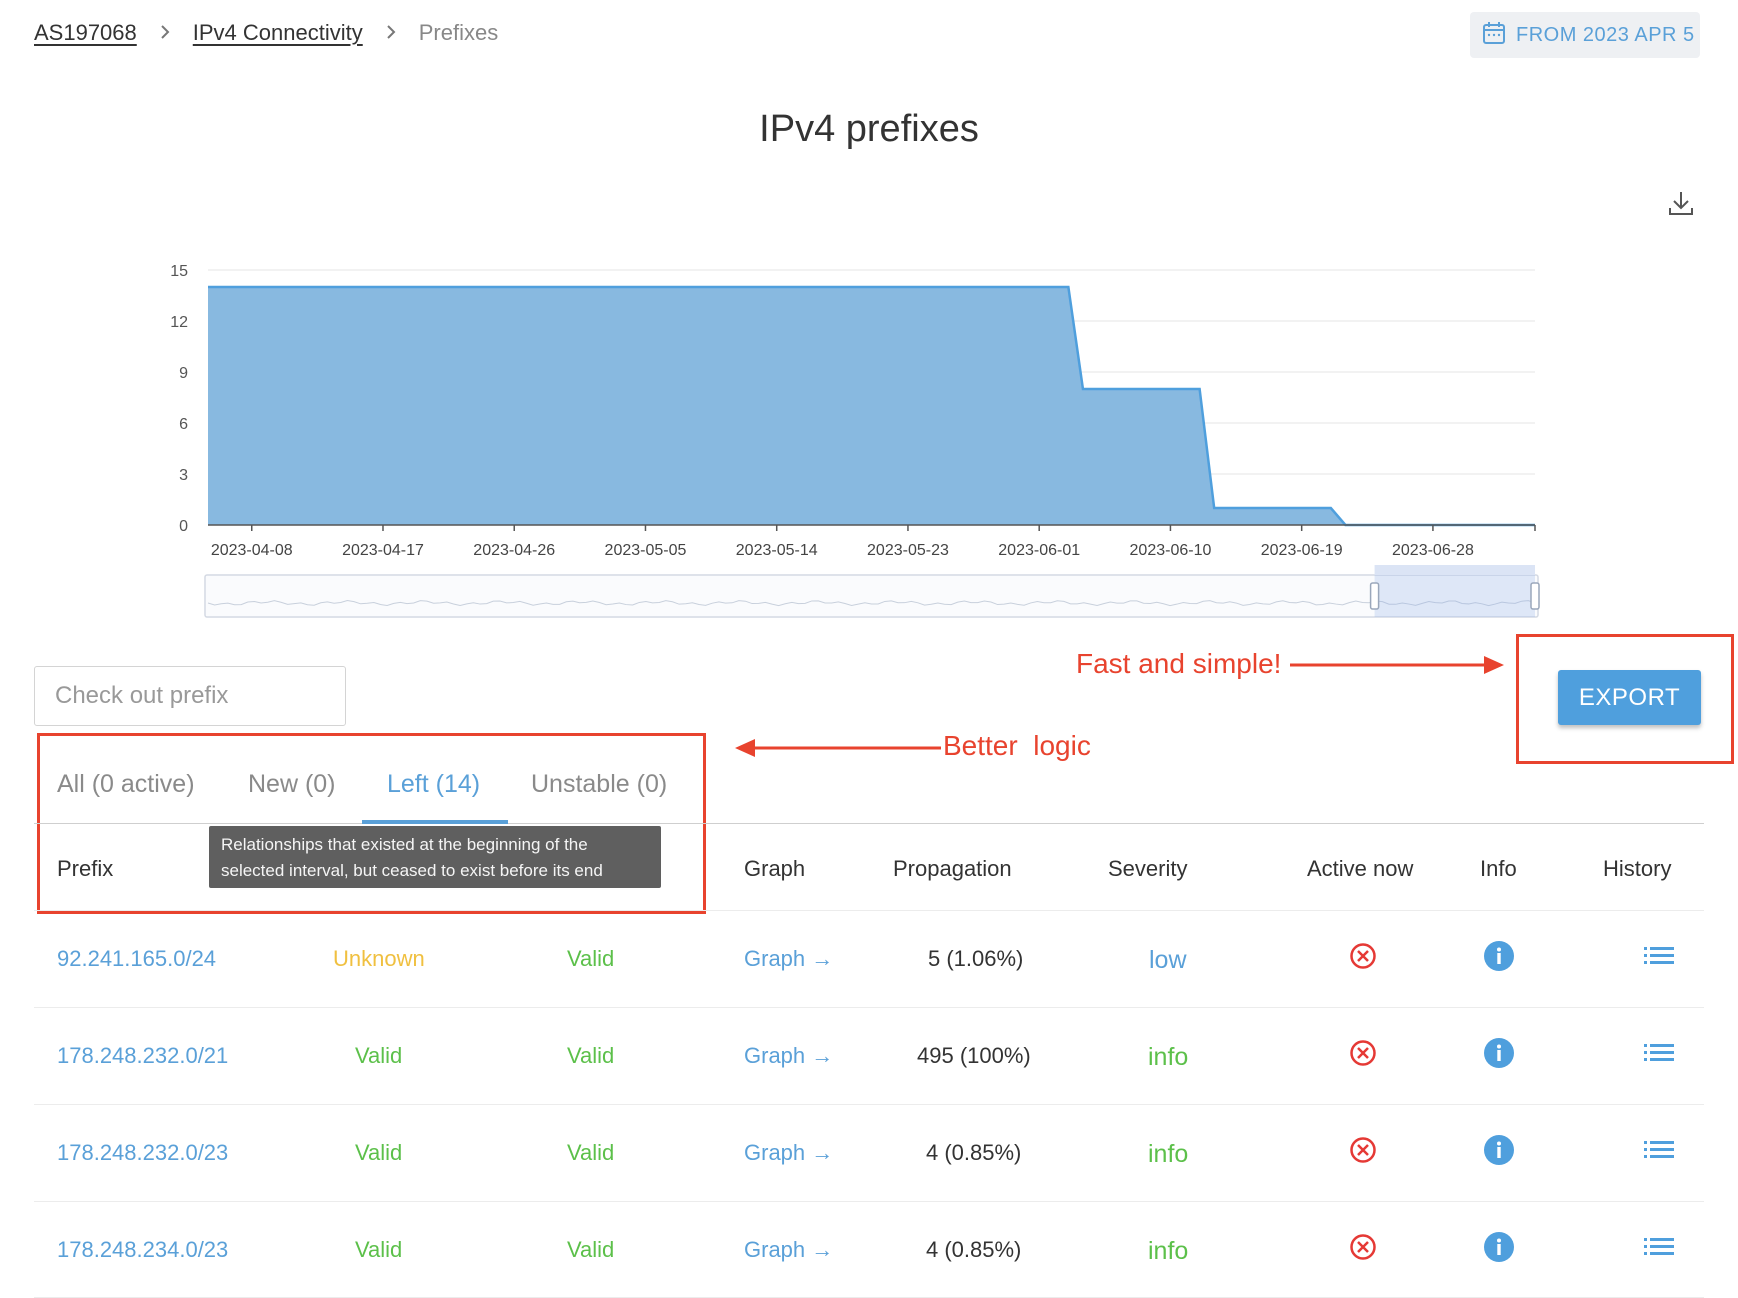 This screenshot has width=1738, height=1298. Describe the element at coordinates (1585, 35) in the screenshot. I see `date-filter-button: FROM 2023 APR 5` at that location.